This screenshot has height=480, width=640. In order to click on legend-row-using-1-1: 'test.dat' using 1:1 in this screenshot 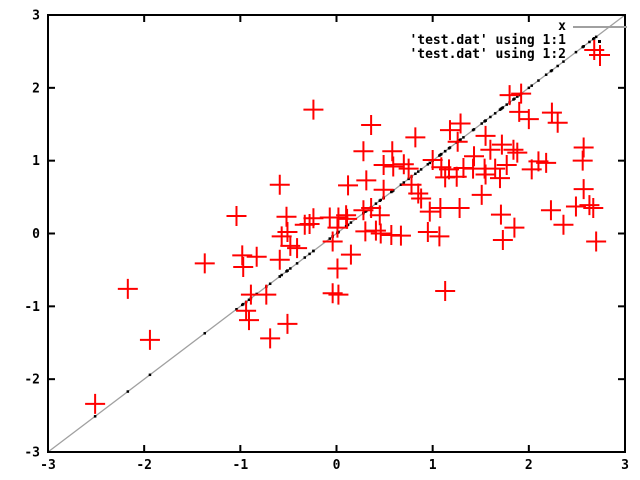, I will do `click(518, 41)`.